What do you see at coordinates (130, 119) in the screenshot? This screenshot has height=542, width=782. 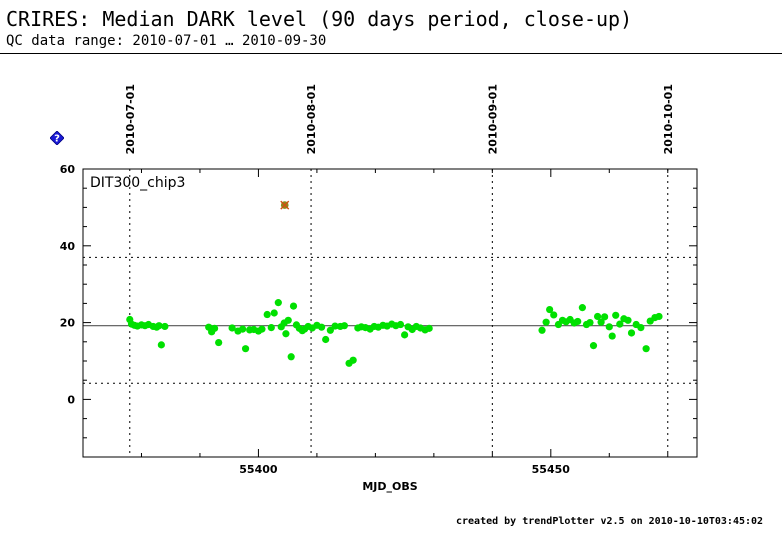 I see `date-marker-label: 2010-07-01` at bounding box center [130, 119].